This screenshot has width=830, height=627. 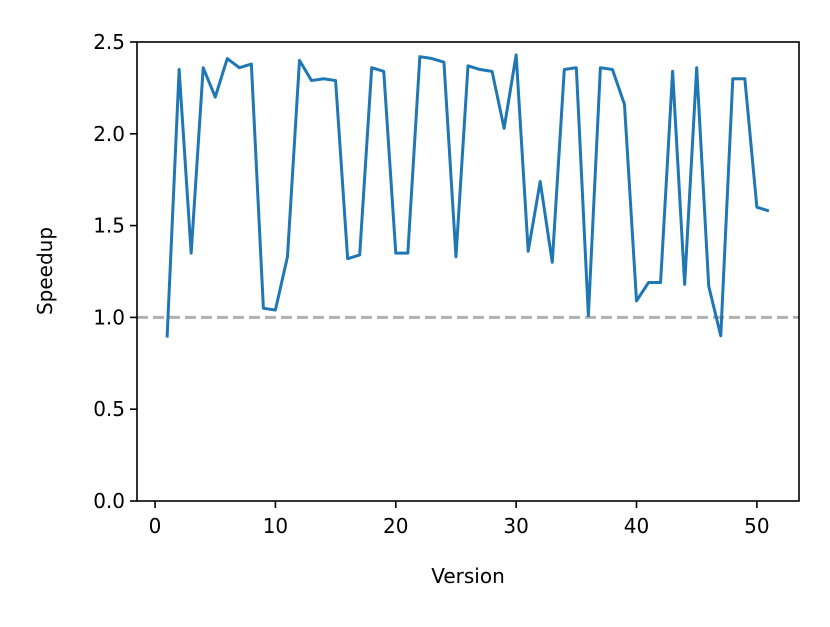 What do you see at coordinates (155, 526) in the screenshot?
I see `x-tick-label: 0` at bounding box center [155, 526].